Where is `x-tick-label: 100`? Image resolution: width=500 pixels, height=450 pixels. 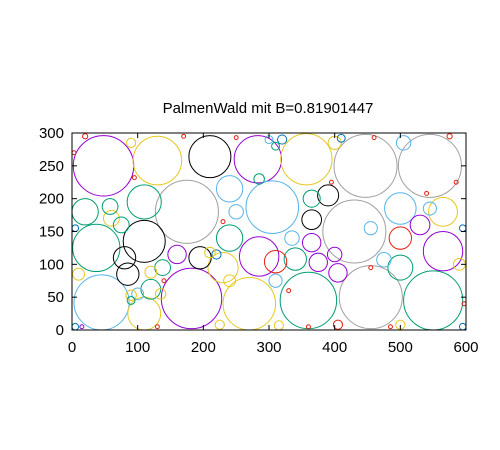
x-tick-label: 100 is located at coordinates (137, 347).